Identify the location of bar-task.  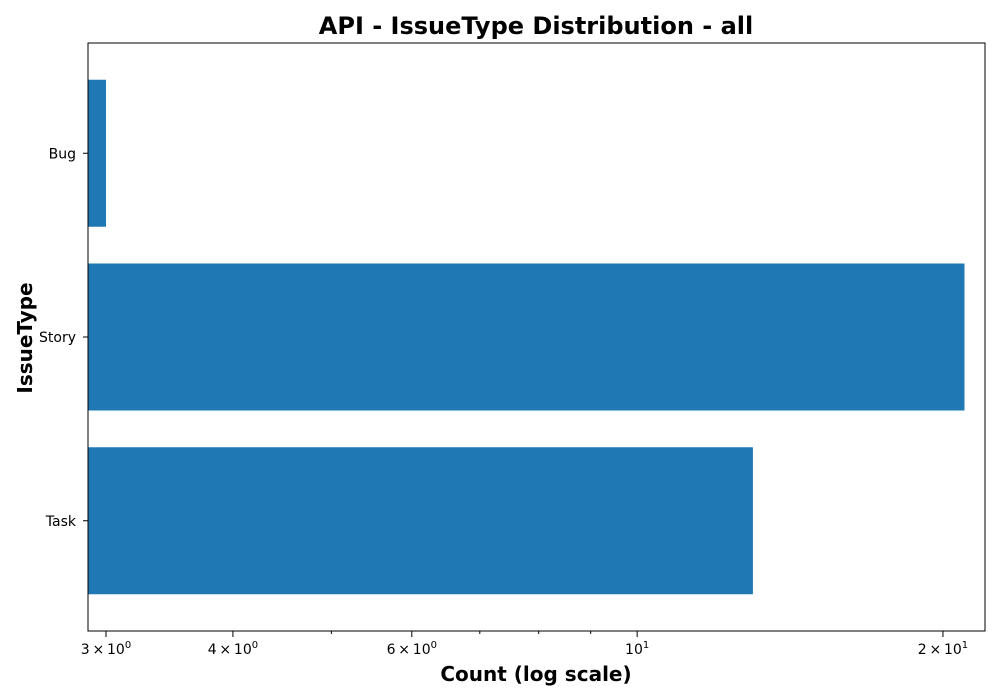
(420, 521).